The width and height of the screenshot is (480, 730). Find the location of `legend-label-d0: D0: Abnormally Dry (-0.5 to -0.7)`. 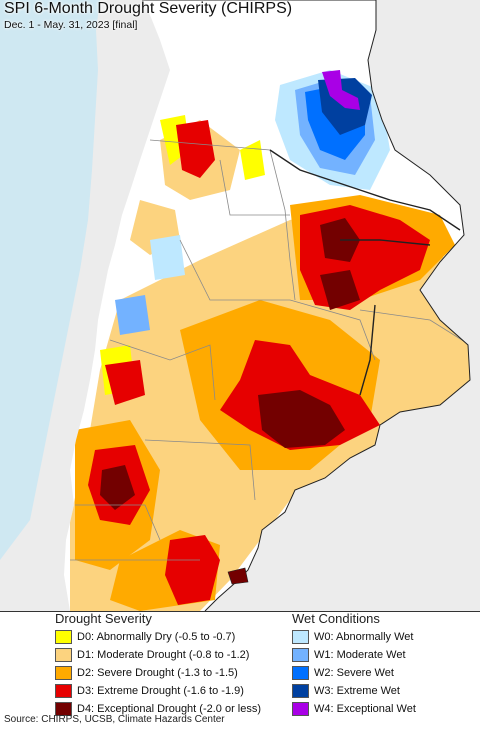

legend-label-d0: D0: Abnormally Dry (-0.5 to -0.7) is located at coordinates (156, 637).